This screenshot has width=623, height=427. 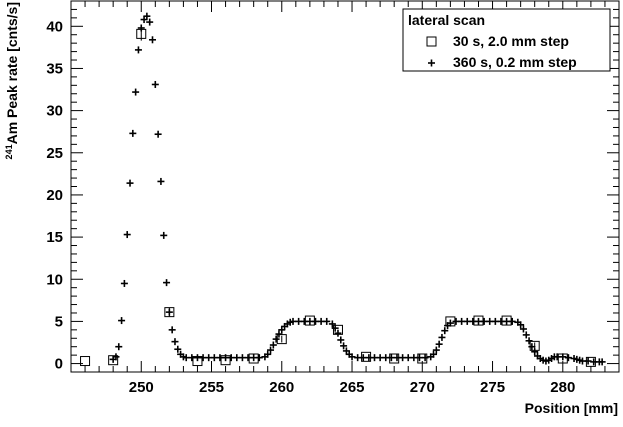 What do you see at coordinates (54, 279) in the screenshot?
I see `y-tick-label: 10` at bounding box center [54, 279].